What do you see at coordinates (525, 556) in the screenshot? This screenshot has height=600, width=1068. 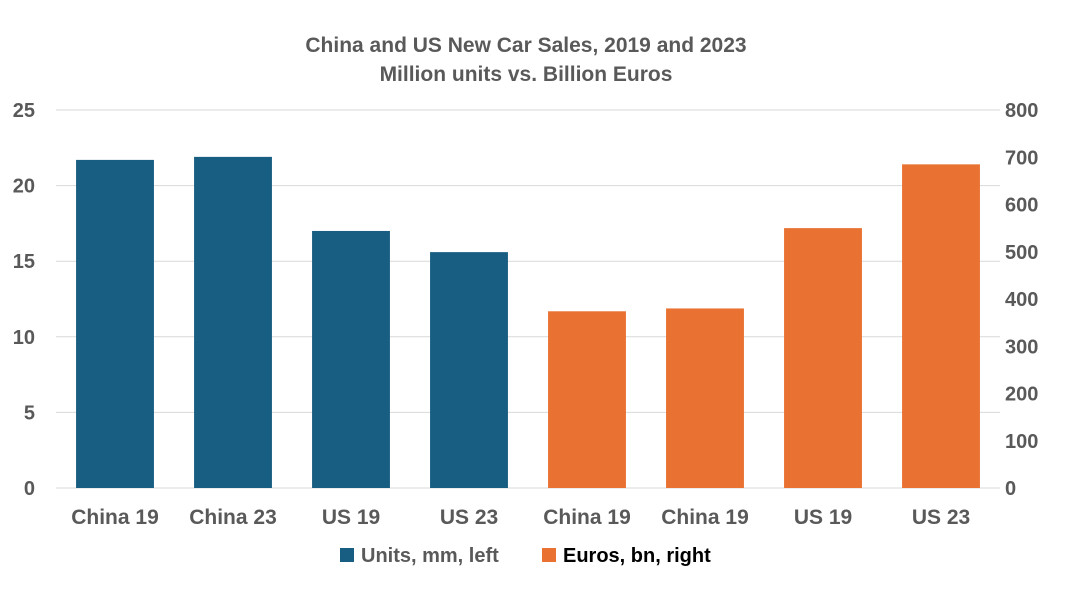 I see `legend: Units, mm, left Euros, bn, right` at bounding box center [525, 556].